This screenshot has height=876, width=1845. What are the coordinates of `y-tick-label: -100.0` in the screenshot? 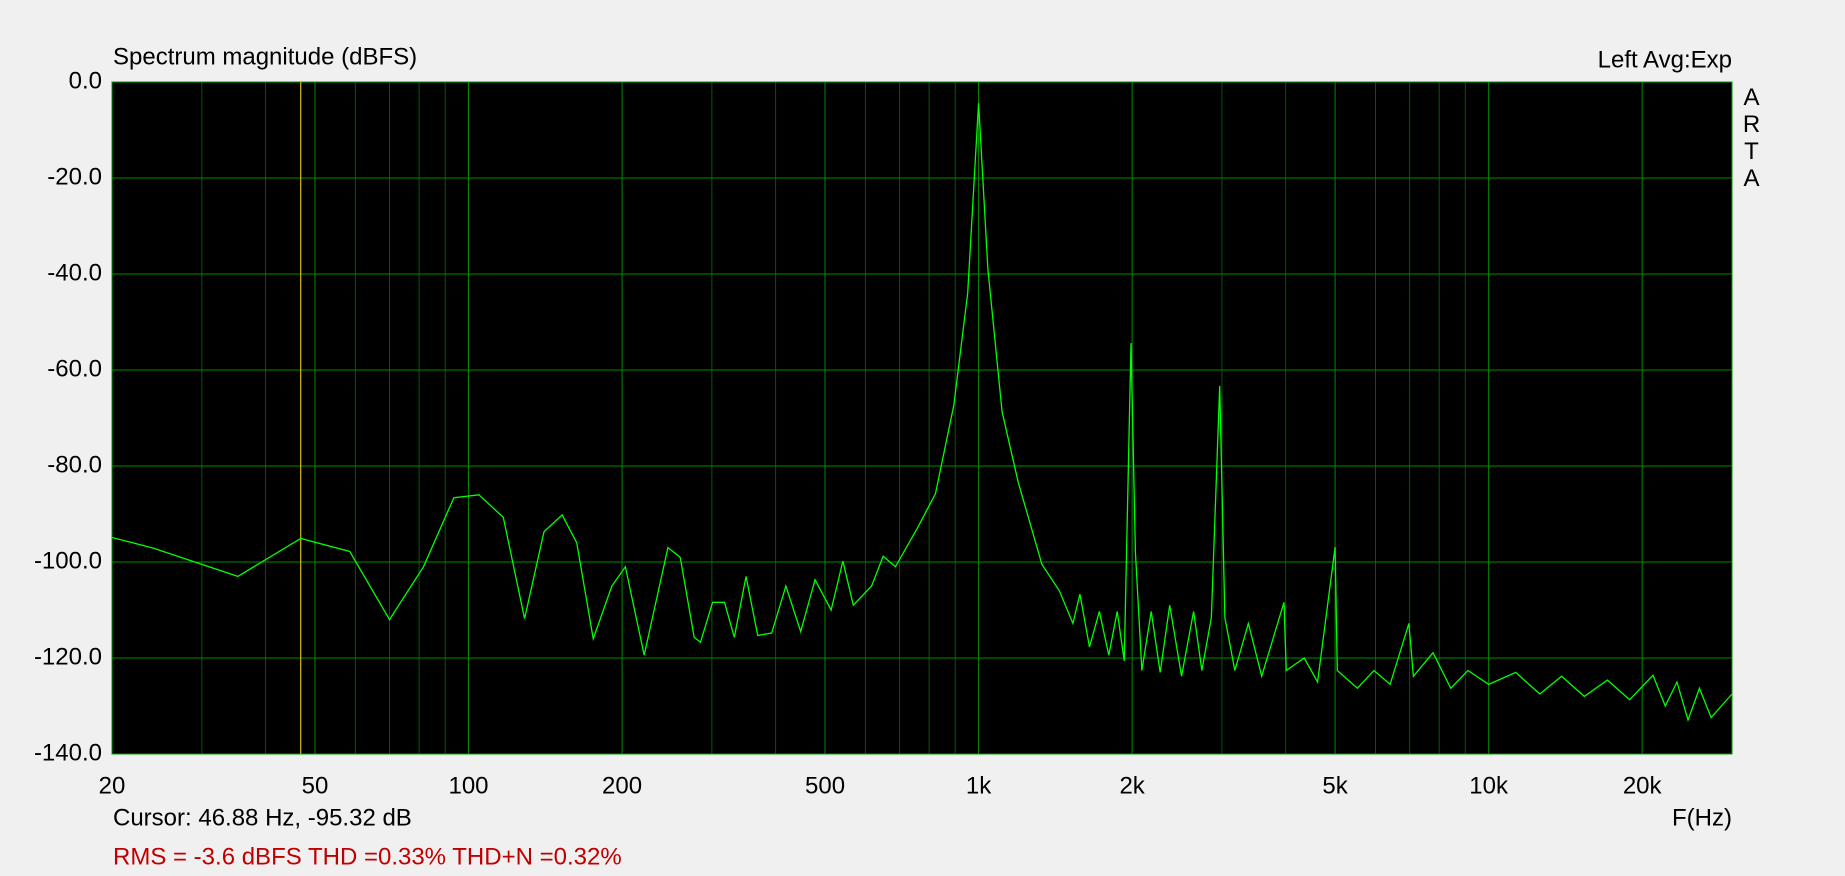 It's located at (68, 560).